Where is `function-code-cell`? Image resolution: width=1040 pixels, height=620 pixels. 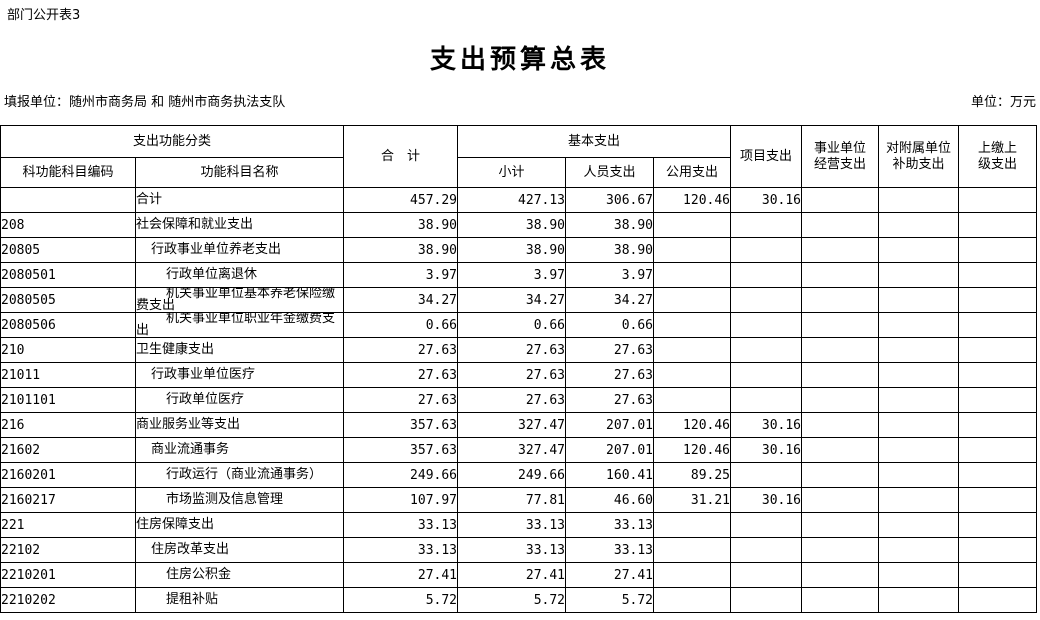
function-code-cell is located at coordinates (68, 200).